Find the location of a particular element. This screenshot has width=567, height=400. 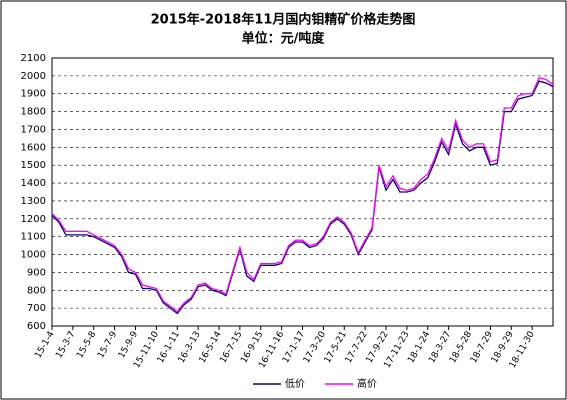

y-tick-label: 1600 is located at coordinates (33, 147).